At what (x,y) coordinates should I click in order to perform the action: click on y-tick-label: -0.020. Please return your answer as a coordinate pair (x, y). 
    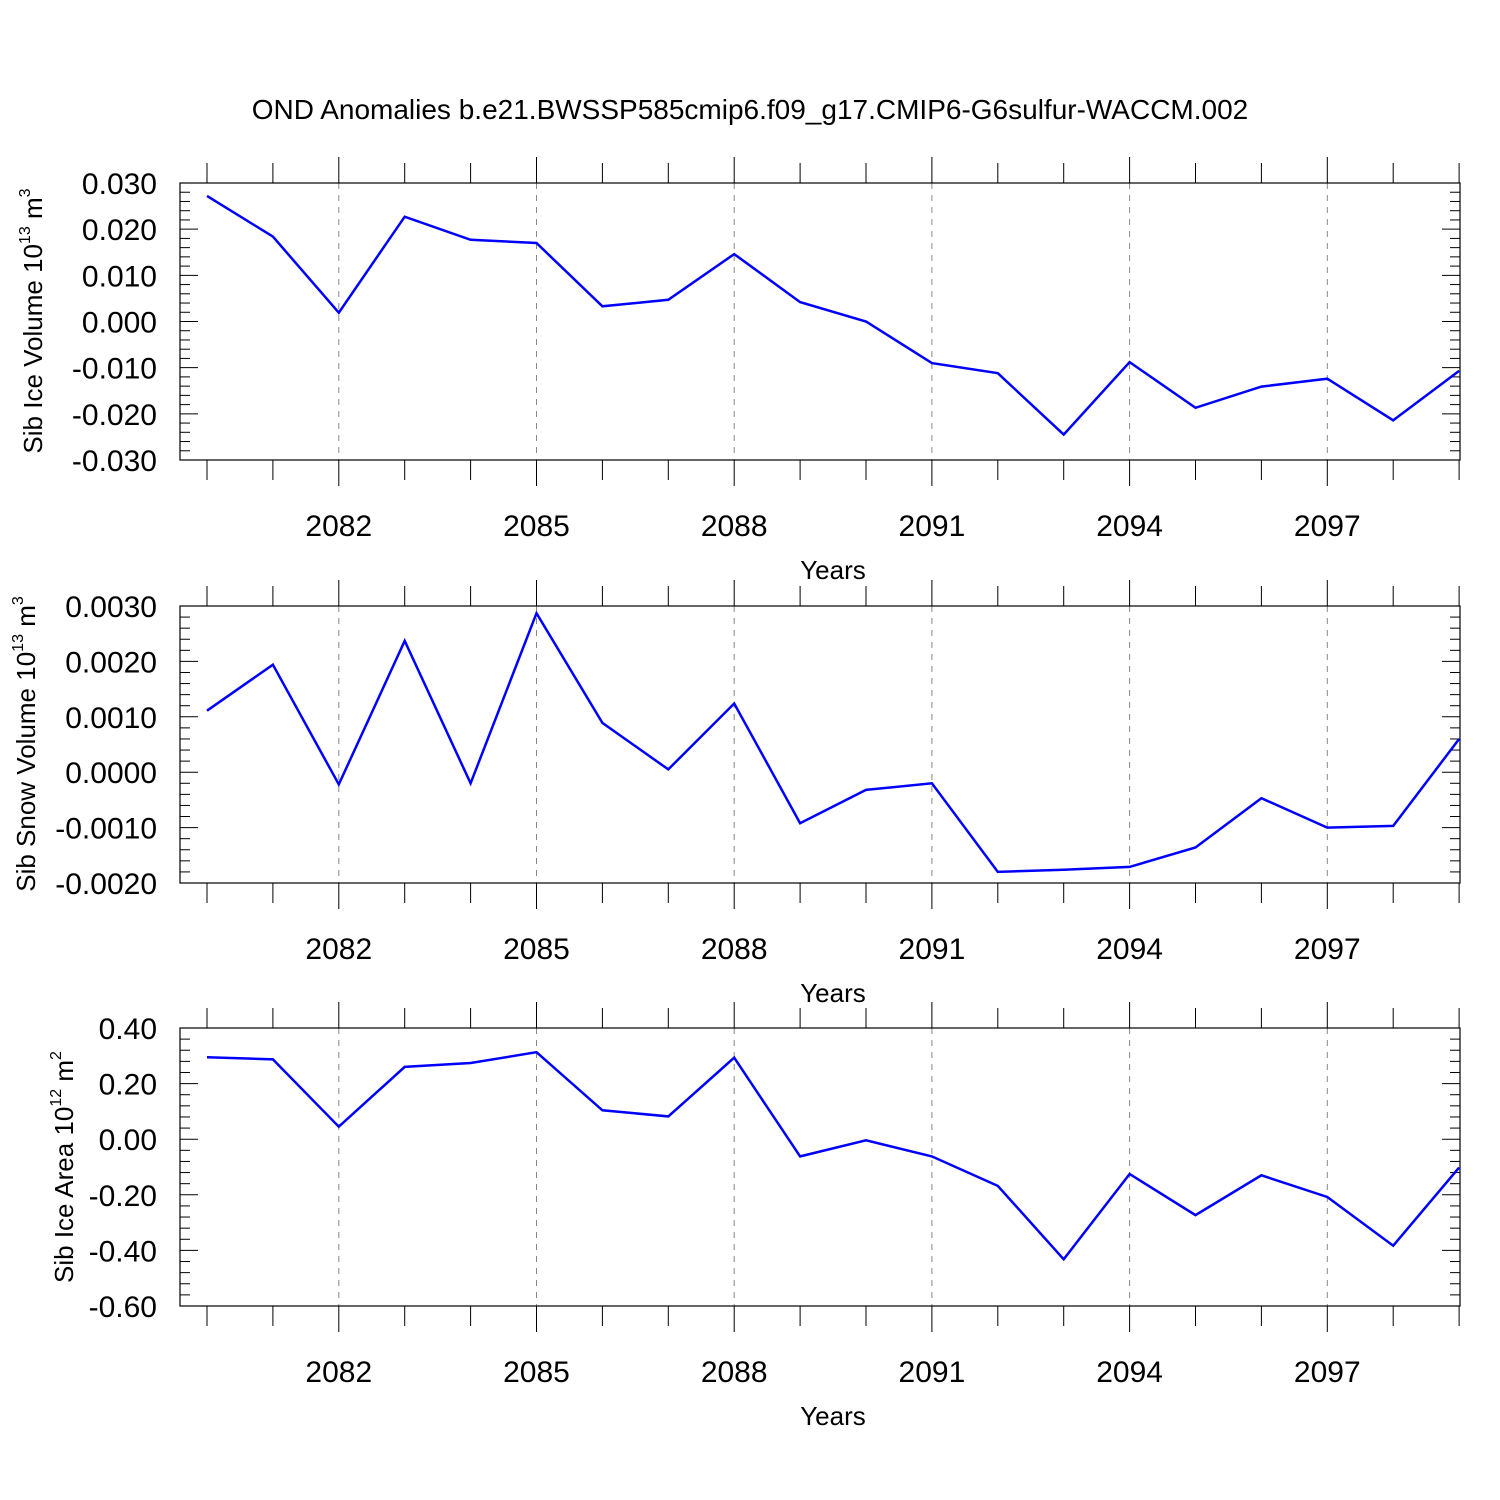
    Looking at the image, I should click on (114, 415).